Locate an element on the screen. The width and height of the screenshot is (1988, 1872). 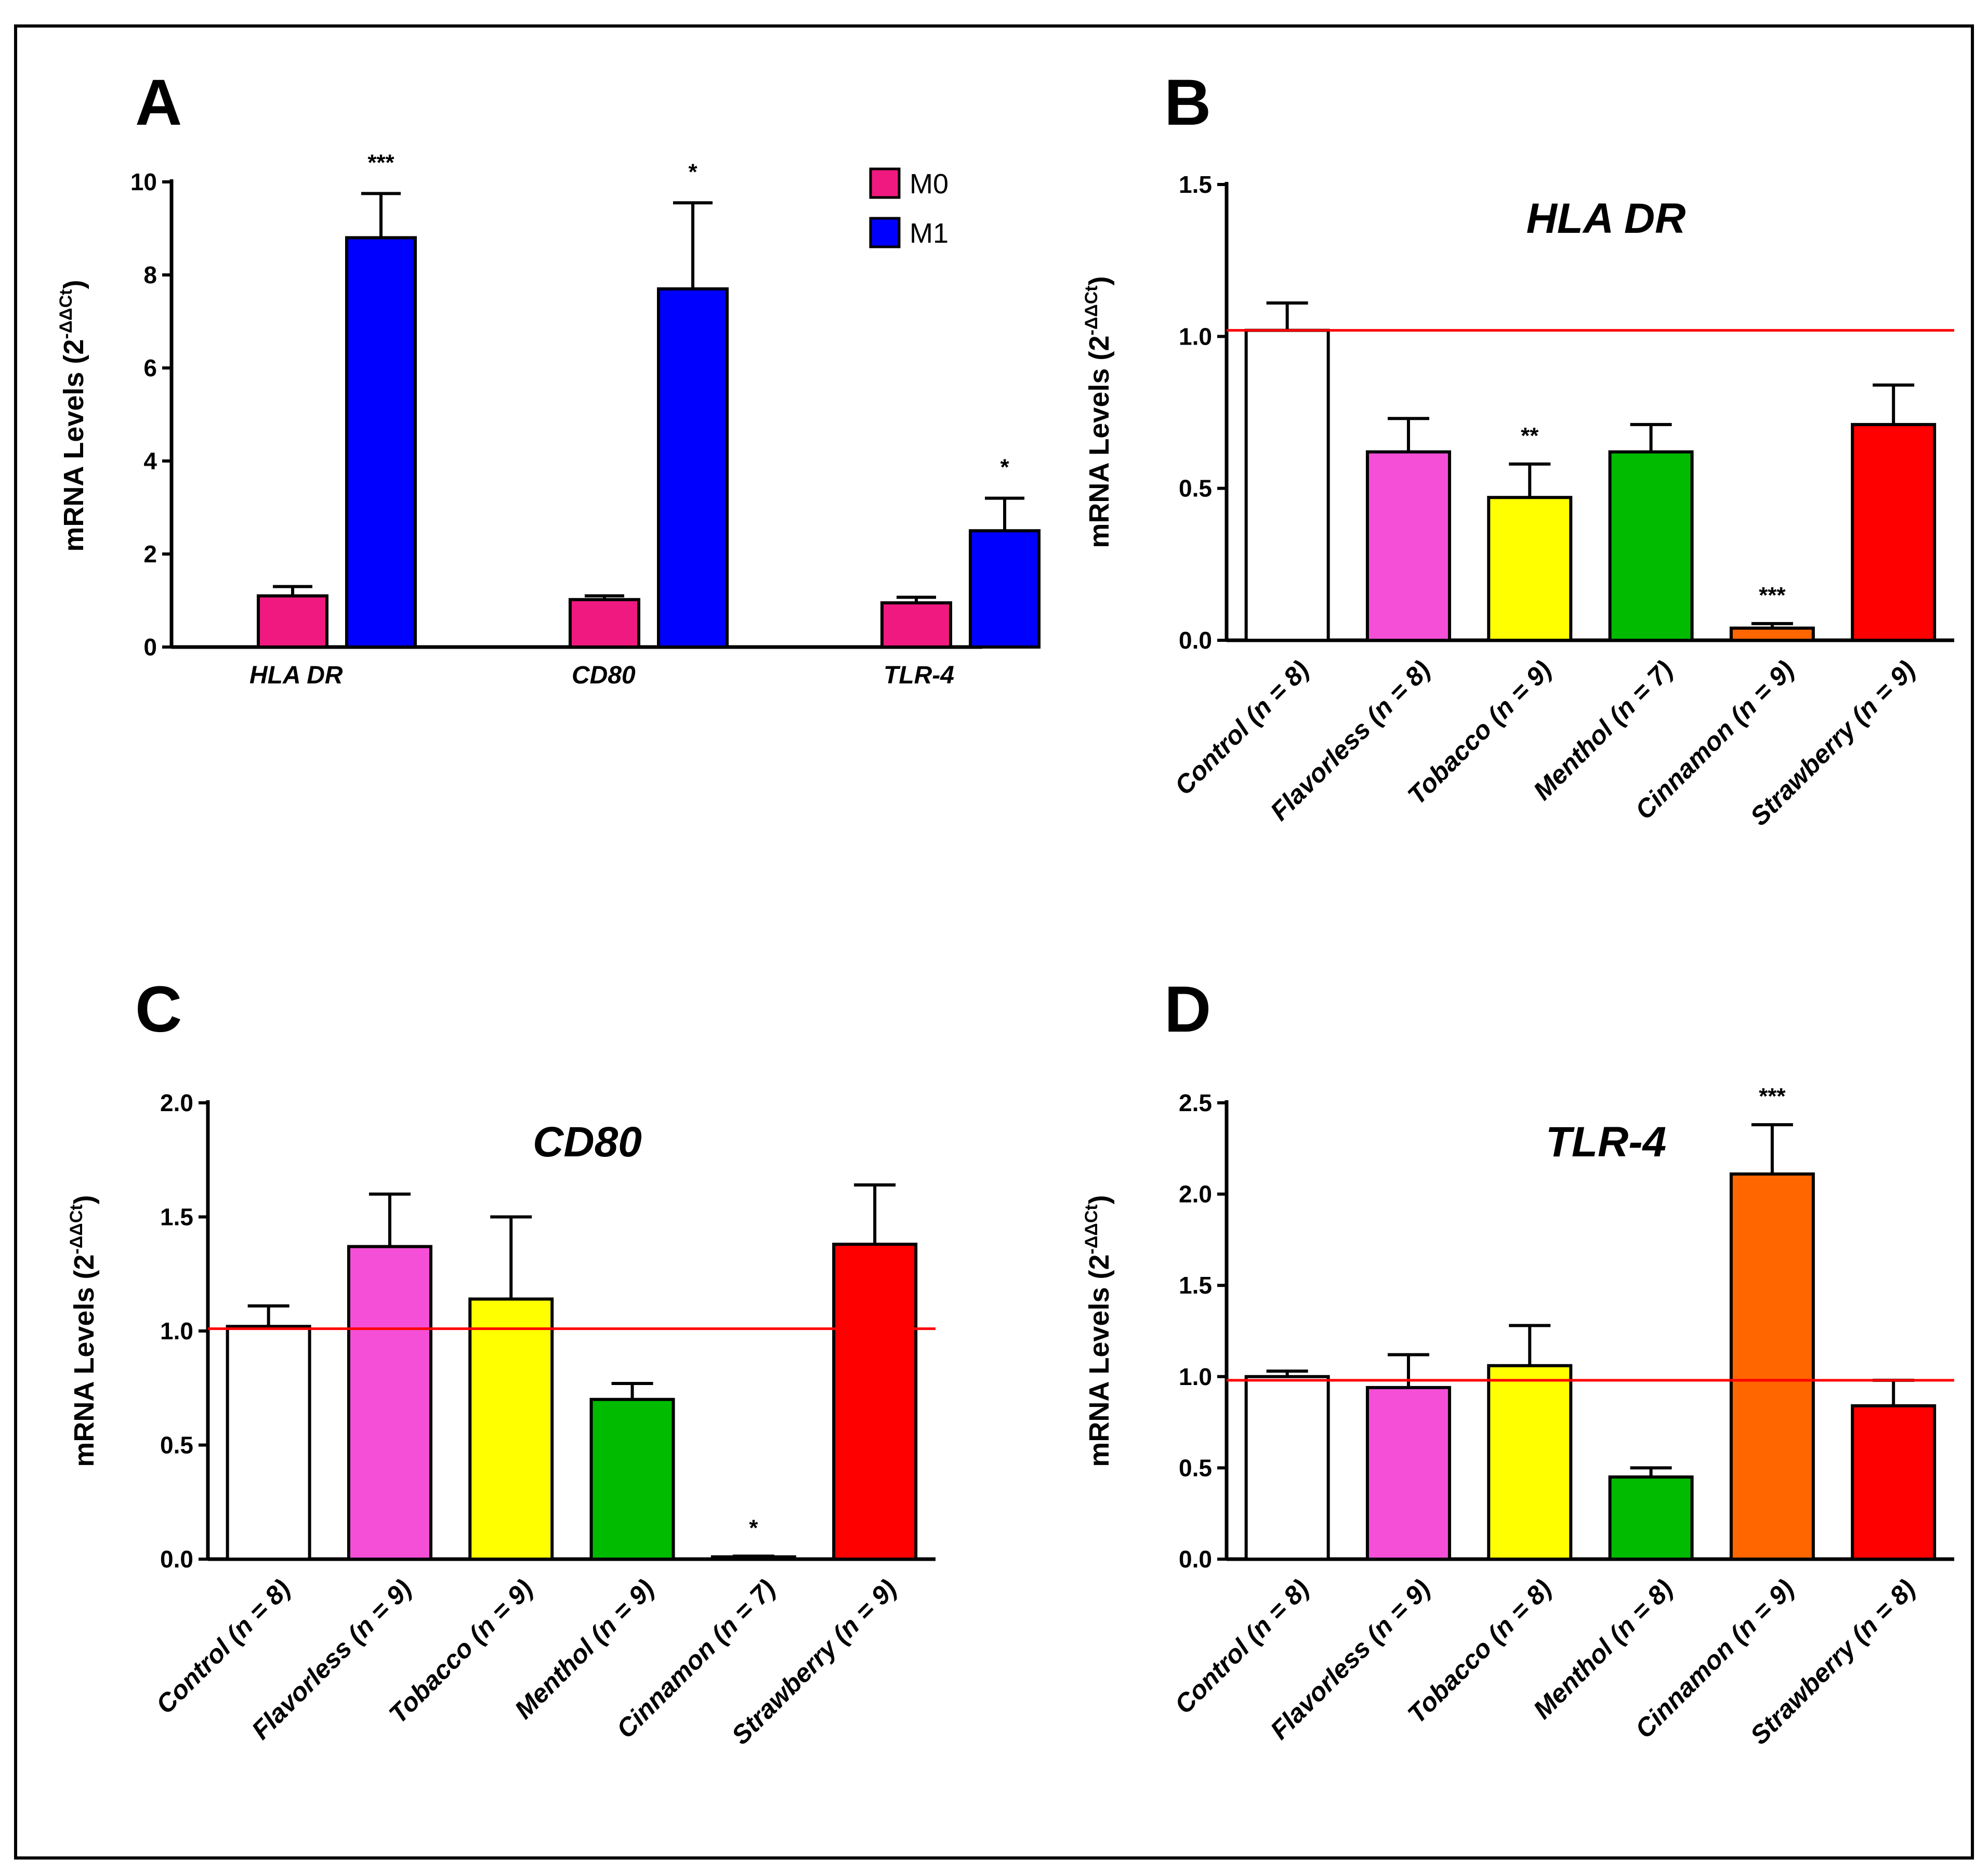
legend-label: M0 is located at coordinates (930, 184).